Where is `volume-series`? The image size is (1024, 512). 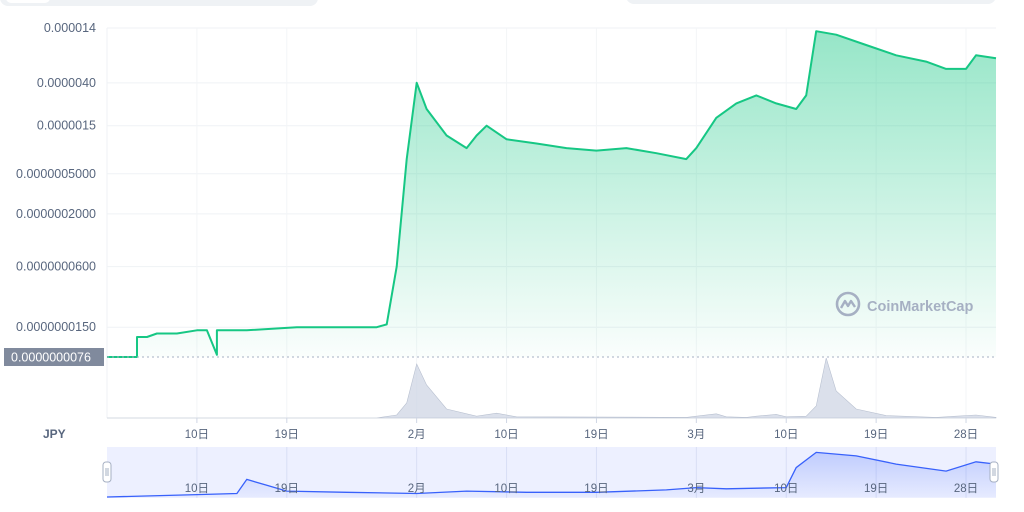 volume-series is located at coordinates (552, 388).